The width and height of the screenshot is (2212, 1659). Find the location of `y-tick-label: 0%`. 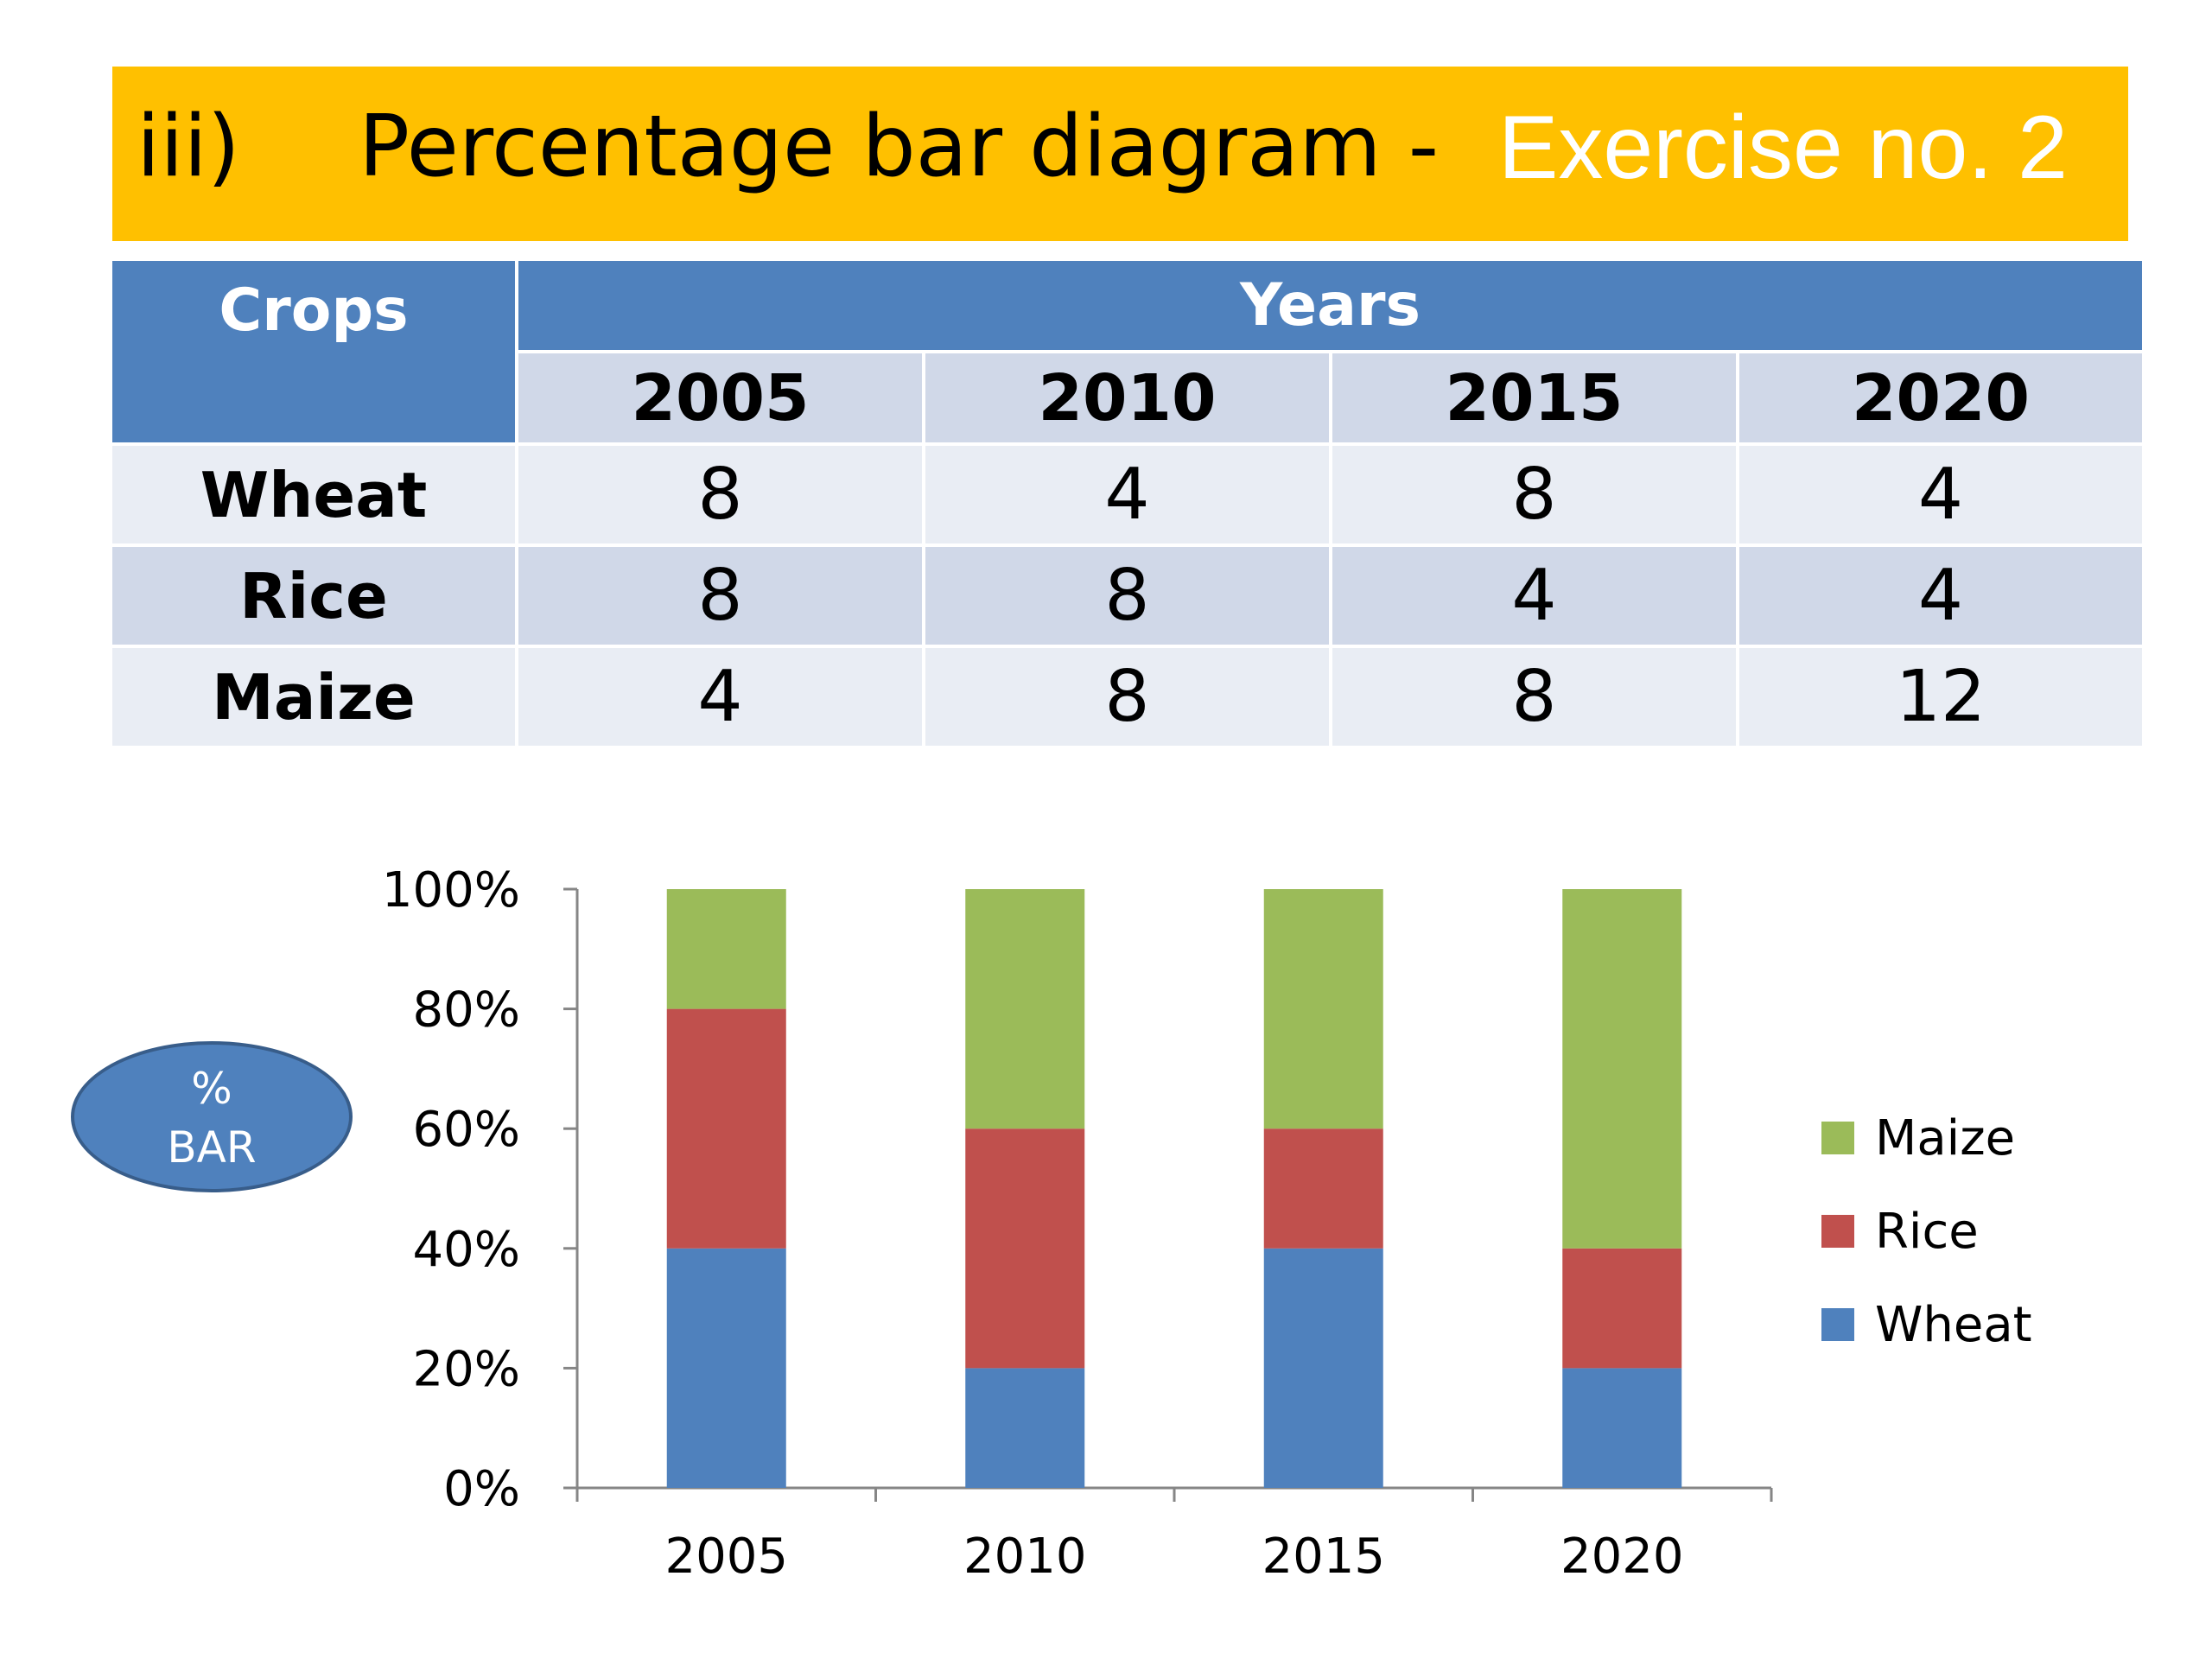

y-tick-label: 0% is located at coordinates (481, 1489).